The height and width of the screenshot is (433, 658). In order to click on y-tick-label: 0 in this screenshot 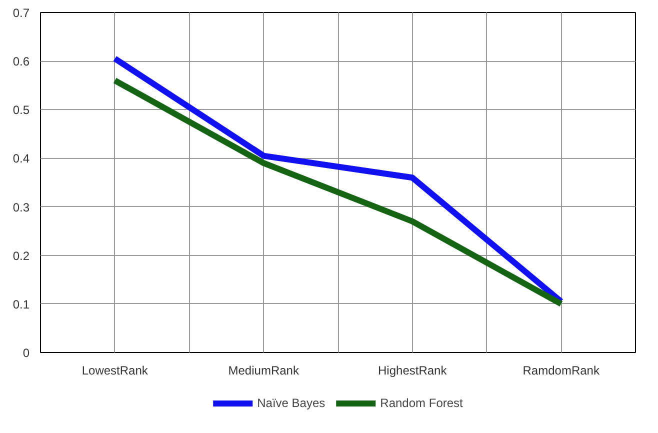, I will do `click(26, 353)`.